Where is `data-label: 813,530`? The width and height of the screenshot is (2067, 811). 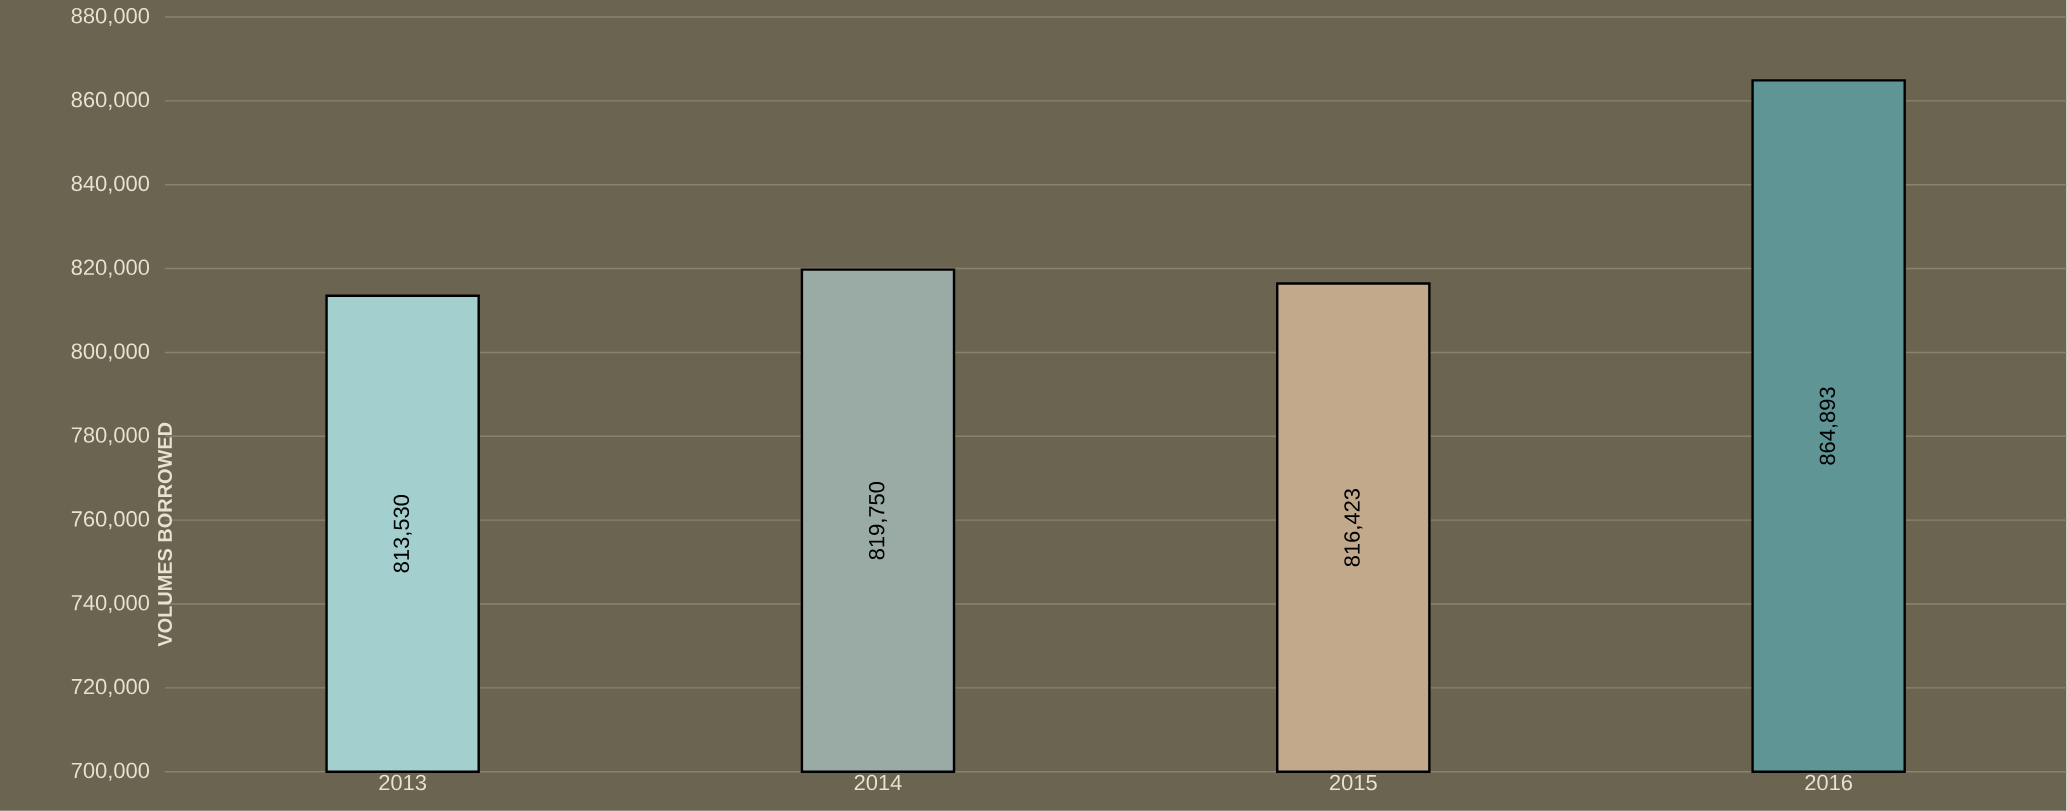 data-label: 813,530 is located at coordinates (402, 534).